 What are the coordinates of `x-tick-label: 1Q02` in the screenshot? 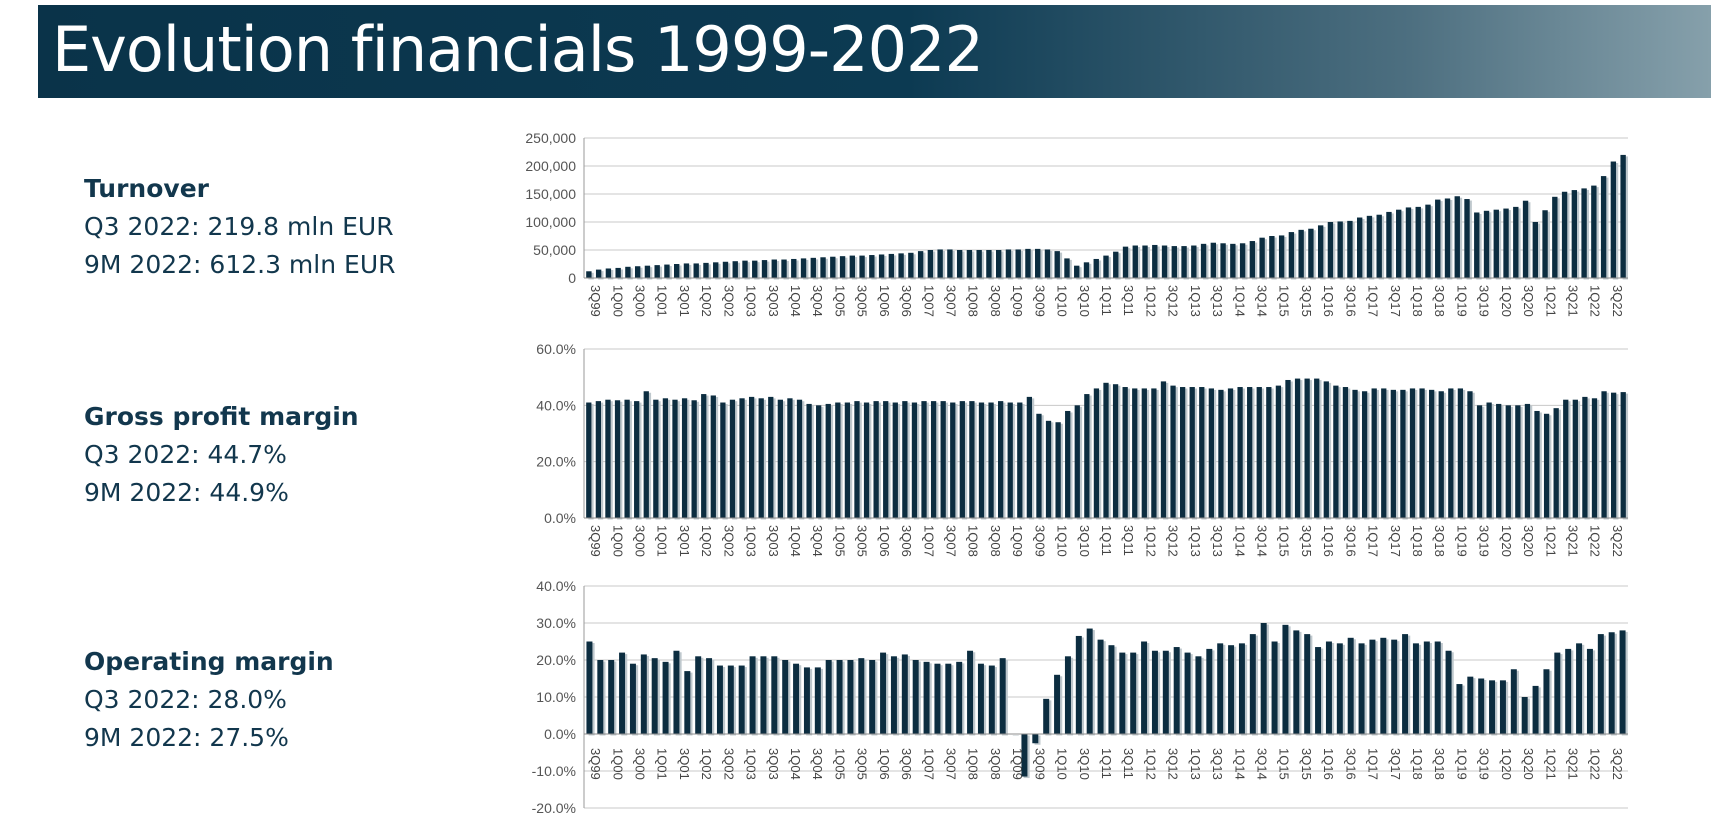 It's located at (706, 301).